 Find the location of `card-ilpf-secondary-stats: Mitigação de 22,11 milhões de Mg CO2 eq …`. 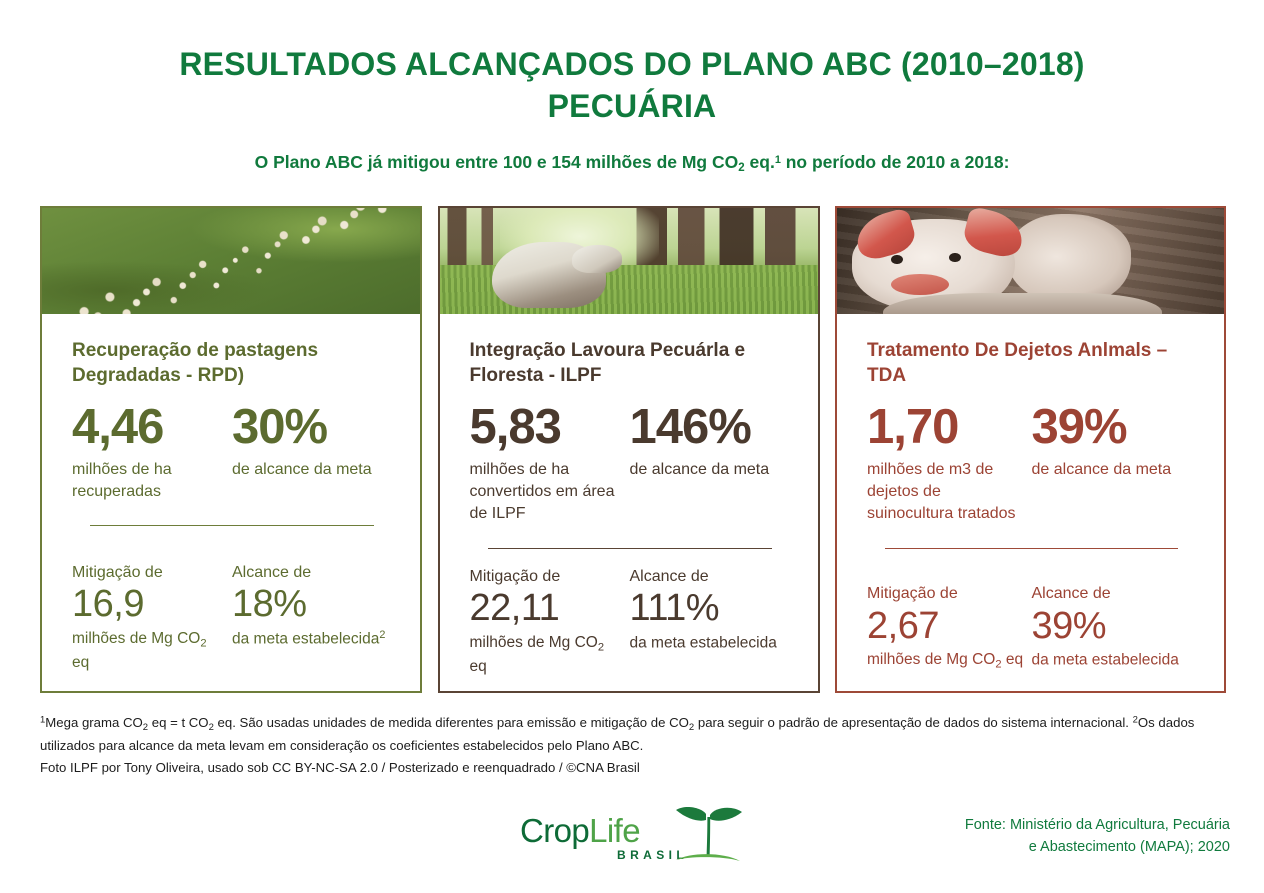

card-ilpf-secondary-stats: Mitigação de 22,11 milhões de Mg CO2 eq … is located at coordinates (630, 622).